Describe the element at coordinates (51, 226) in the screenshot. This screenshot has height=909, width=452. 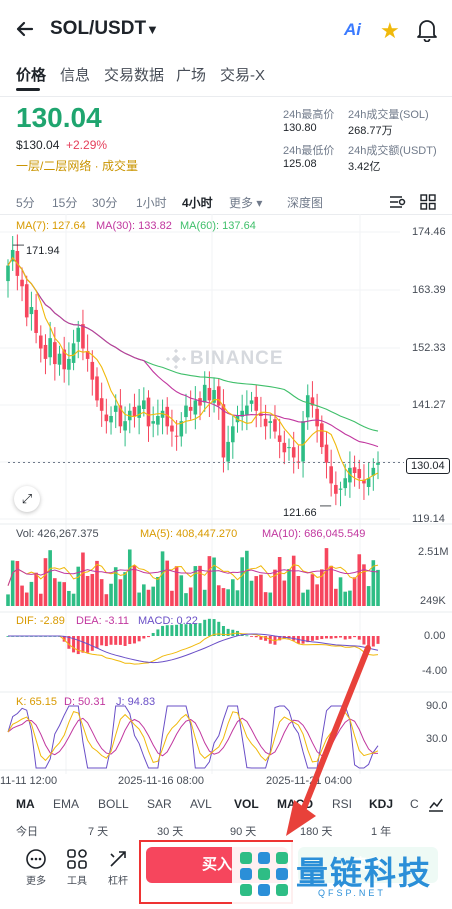
I see `ma7-label: MA(7): 127.64` at that location.